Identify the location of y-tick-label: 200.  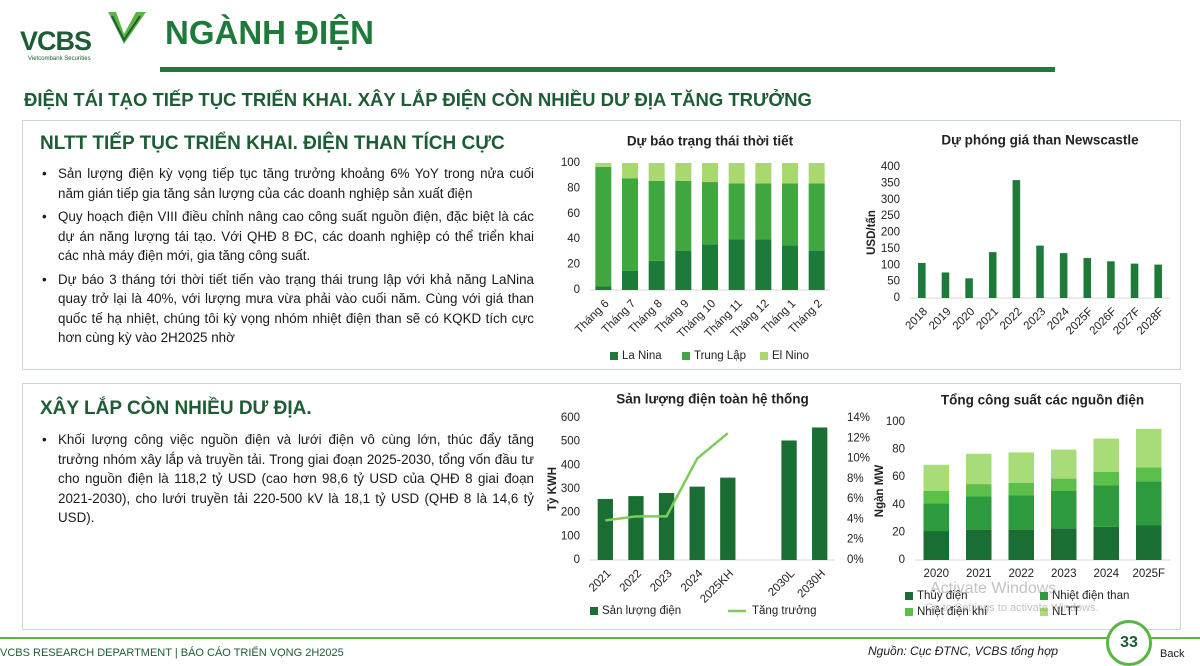
(570, 513).